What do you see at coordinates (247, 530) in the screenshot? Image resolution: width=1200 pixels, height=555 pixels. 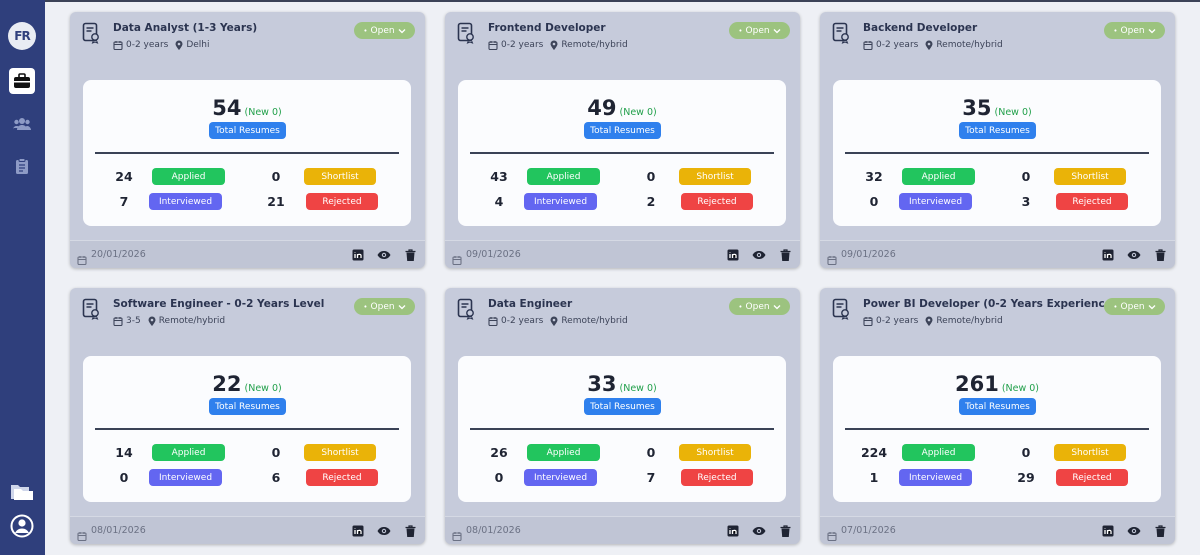 I see `card-footer: 08/01/2026` at bounding box center [247, 530].